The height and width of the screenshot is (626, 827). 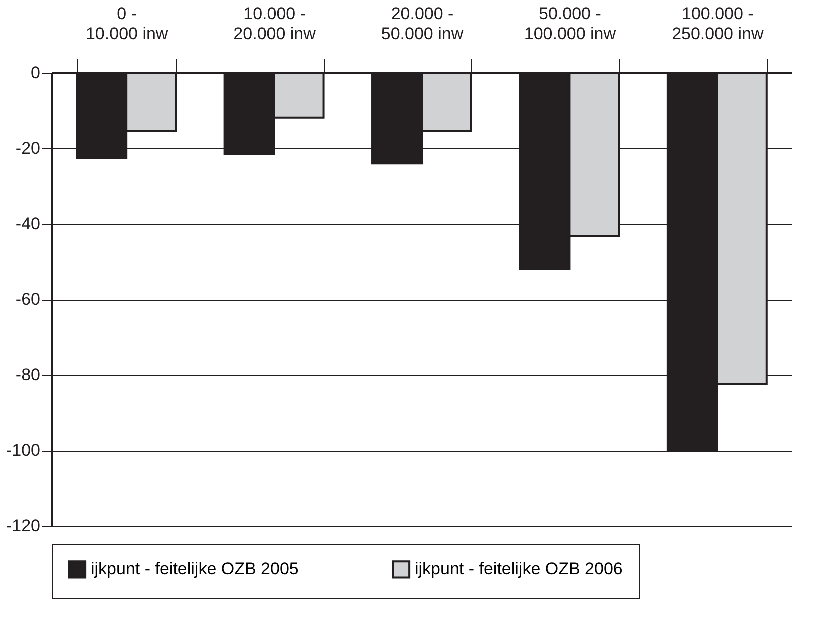 What do you see at coordinates (127, 24) in the screenshot?
I see `x-tick-label: 0 - 10.000 inw` at bounding box center [127, 24].